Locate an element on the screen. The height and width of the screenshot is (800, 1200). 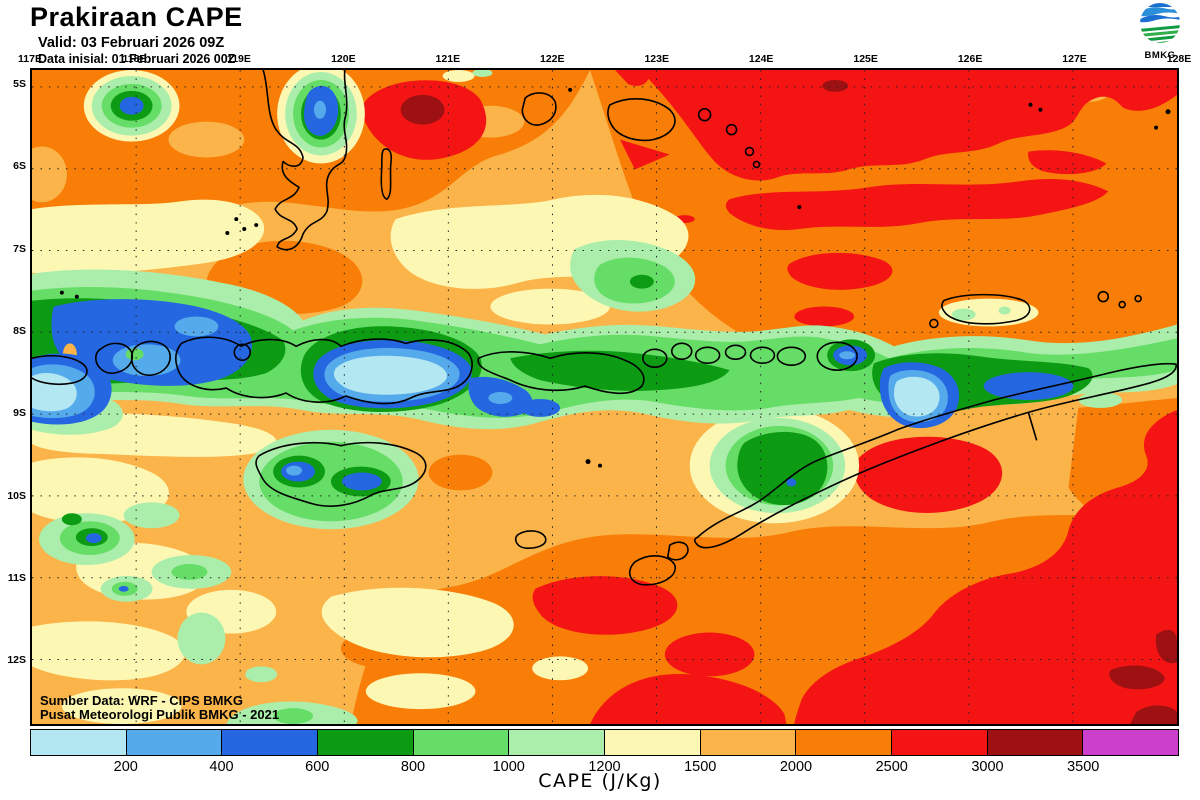
colorbar-tick-label: 1200 is located at coordinates (604, 767).